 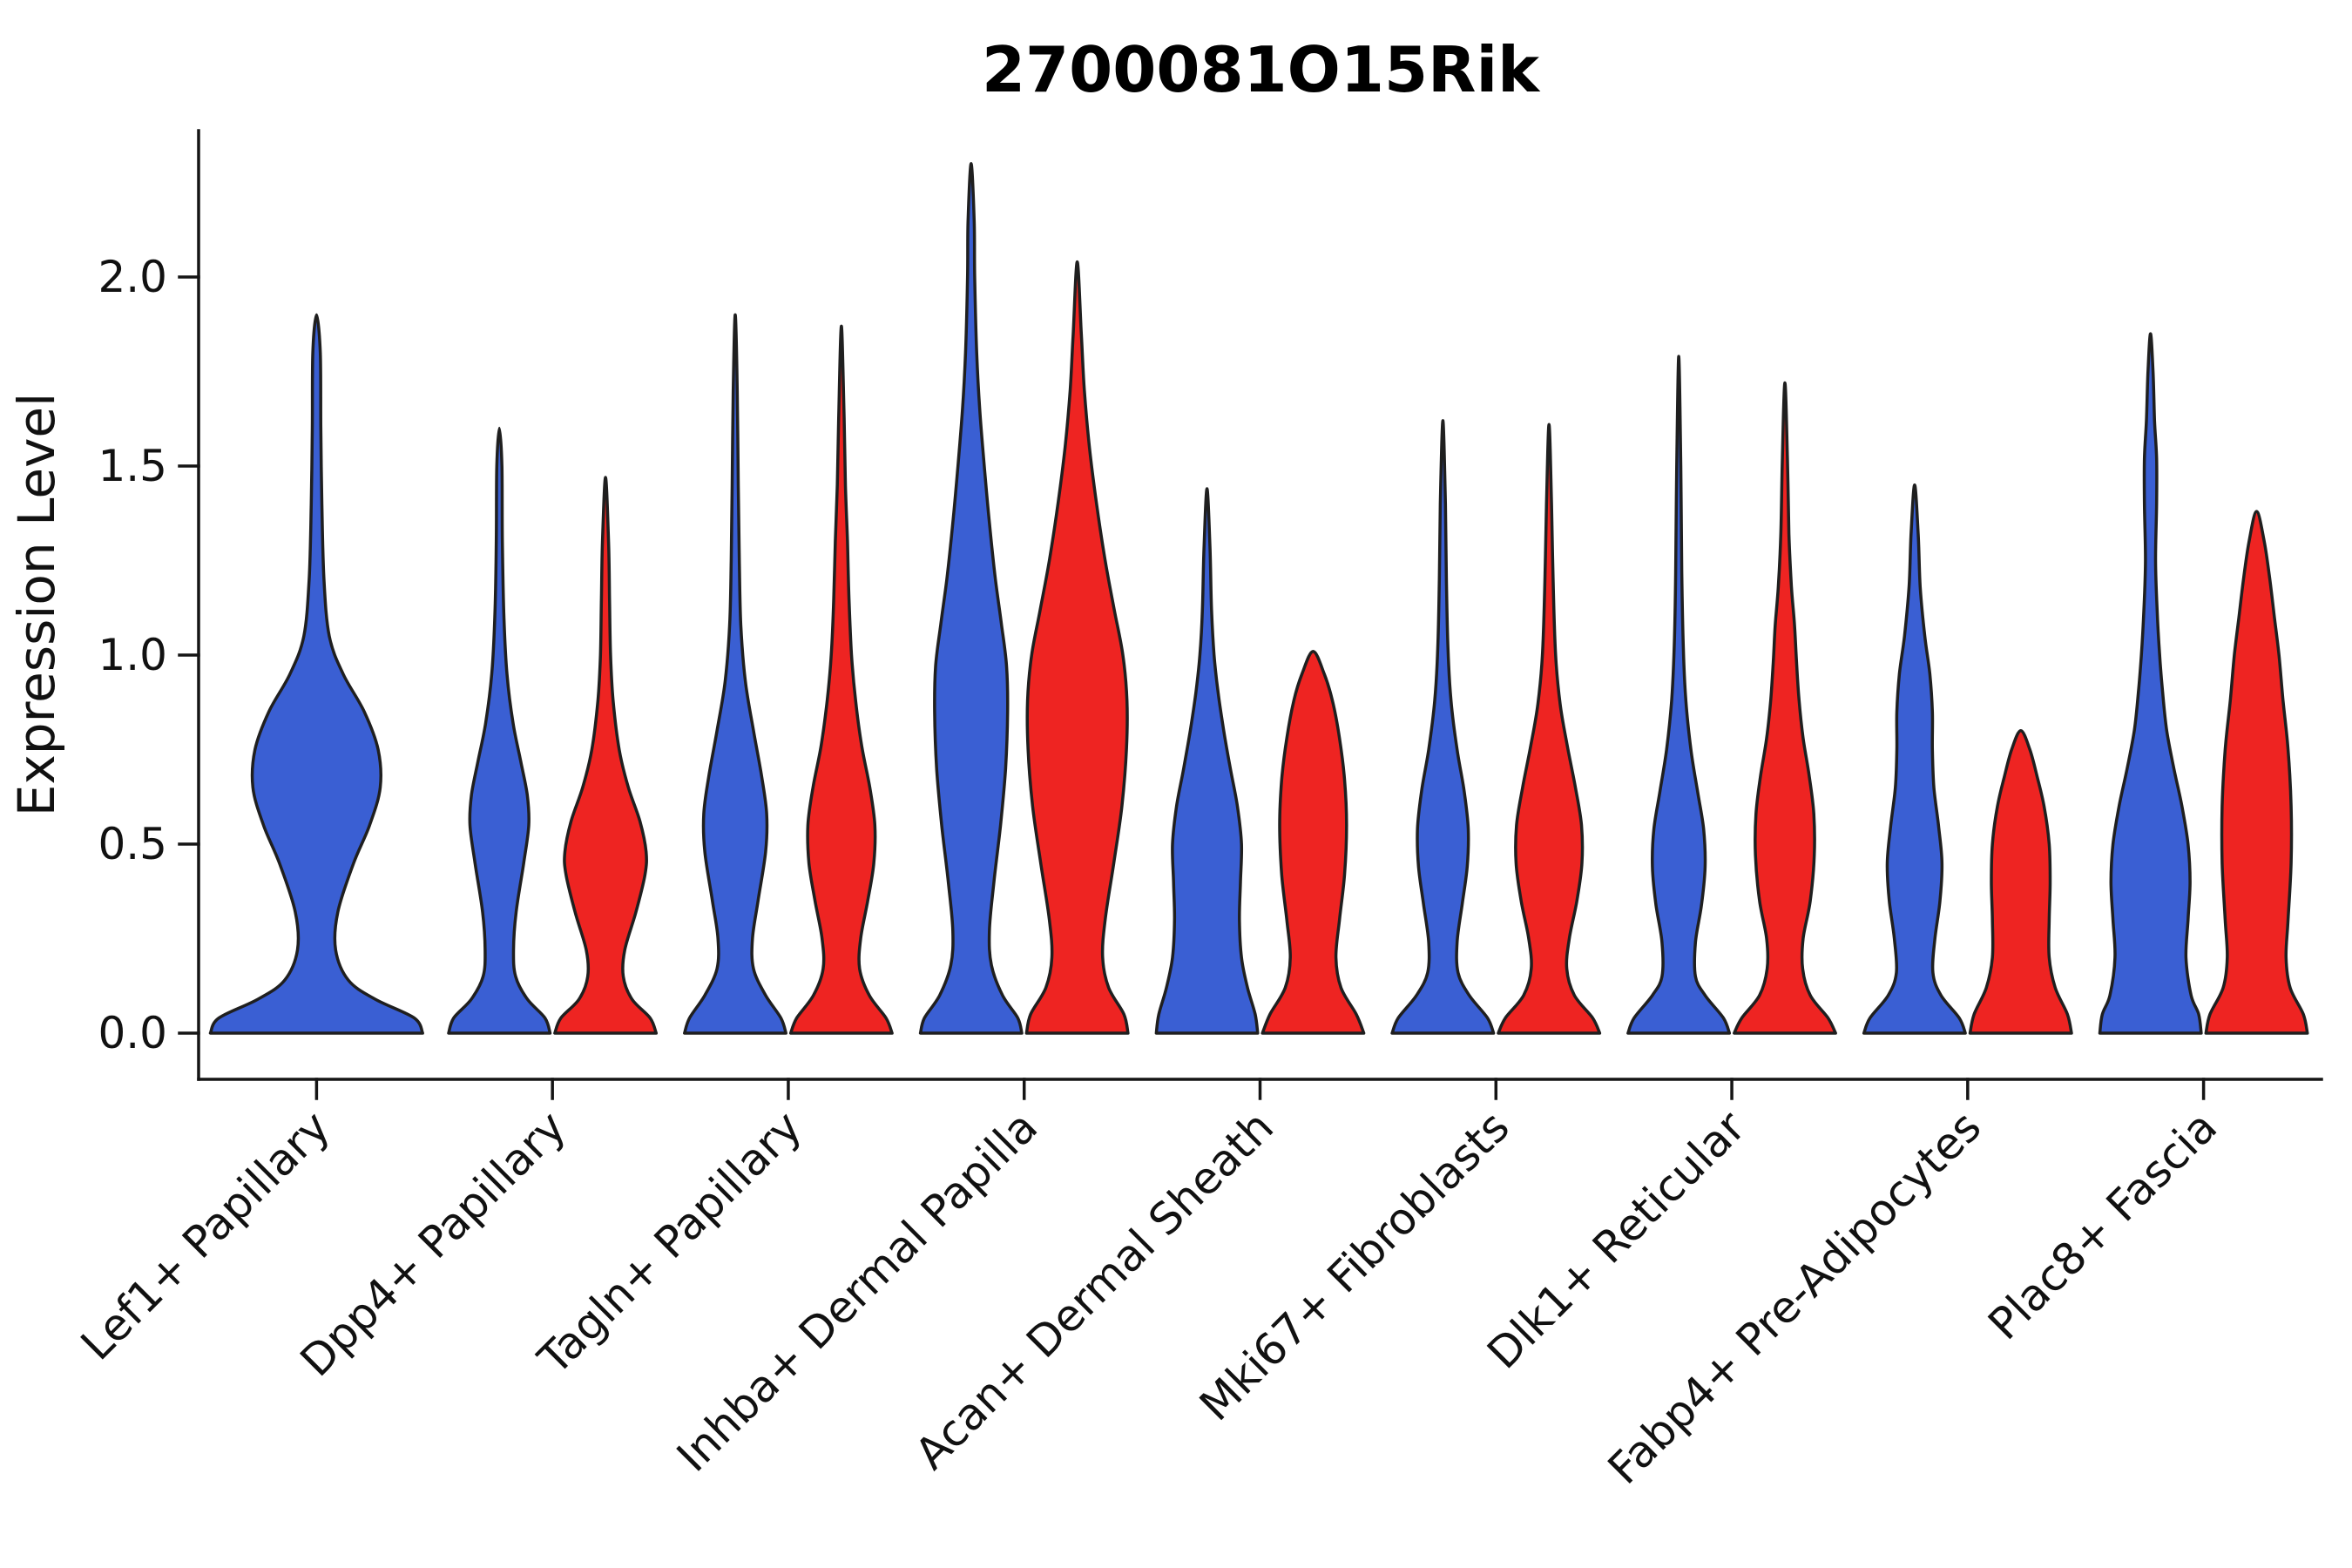 What do you see at coordinates (132, 1033) in the screenshot?
I see `y-tick-label: 0.0` at bounding box center [132, 1033].